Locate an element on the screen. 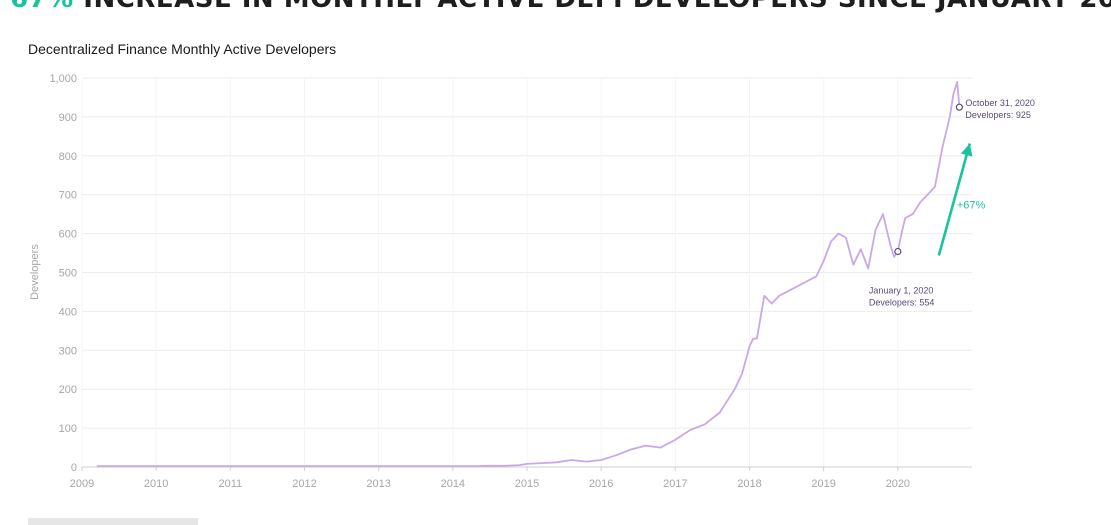  y-tick-label: 400 is located at coordinates (68, 312).